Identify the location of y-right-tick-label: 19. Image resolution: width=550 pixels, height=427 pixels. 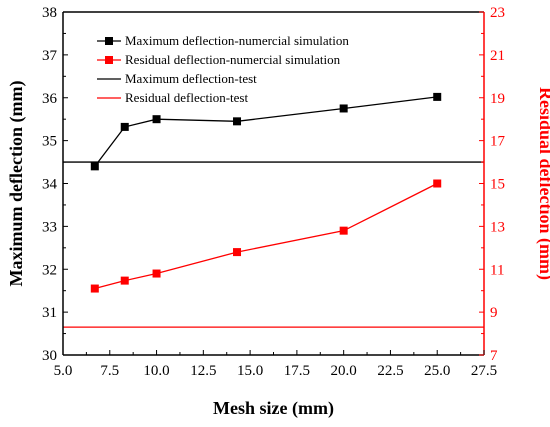
(497, 99).